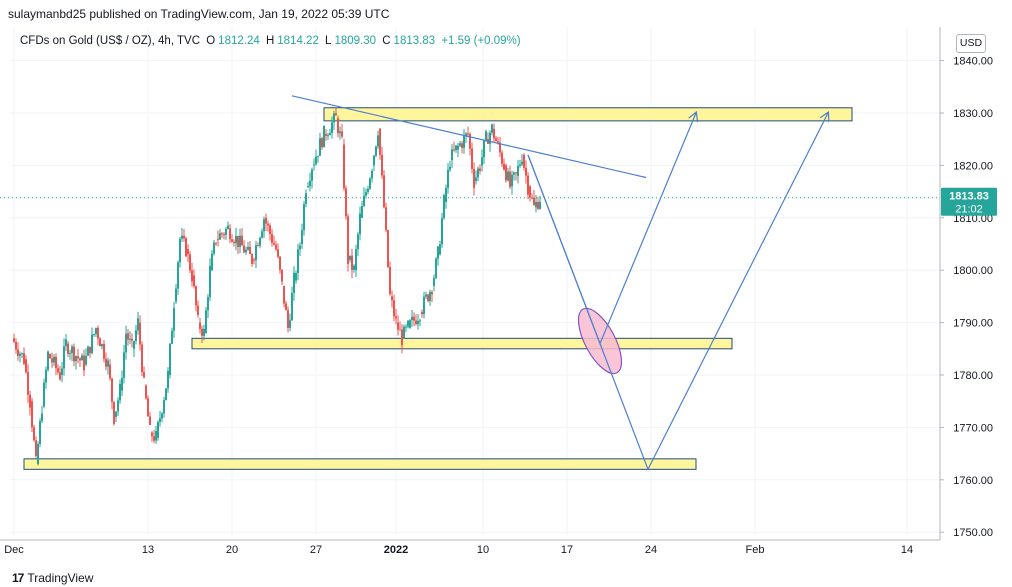 The height and width of the screenshot is (587, 1012). What do you see at coordinates (396, 550) in the screenshot?
I see `x-tick-label: 2022` at bounding box center [396, 550].